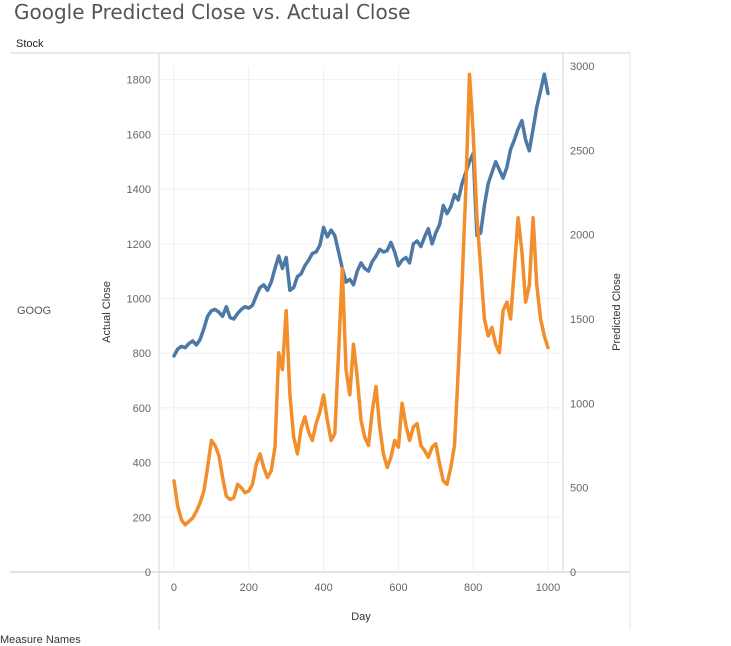 This screenshot has height=646, width=731. Describe the element at coordinates (249, 588) in the screenshot. I see `x-tick-label: 200` at that location.